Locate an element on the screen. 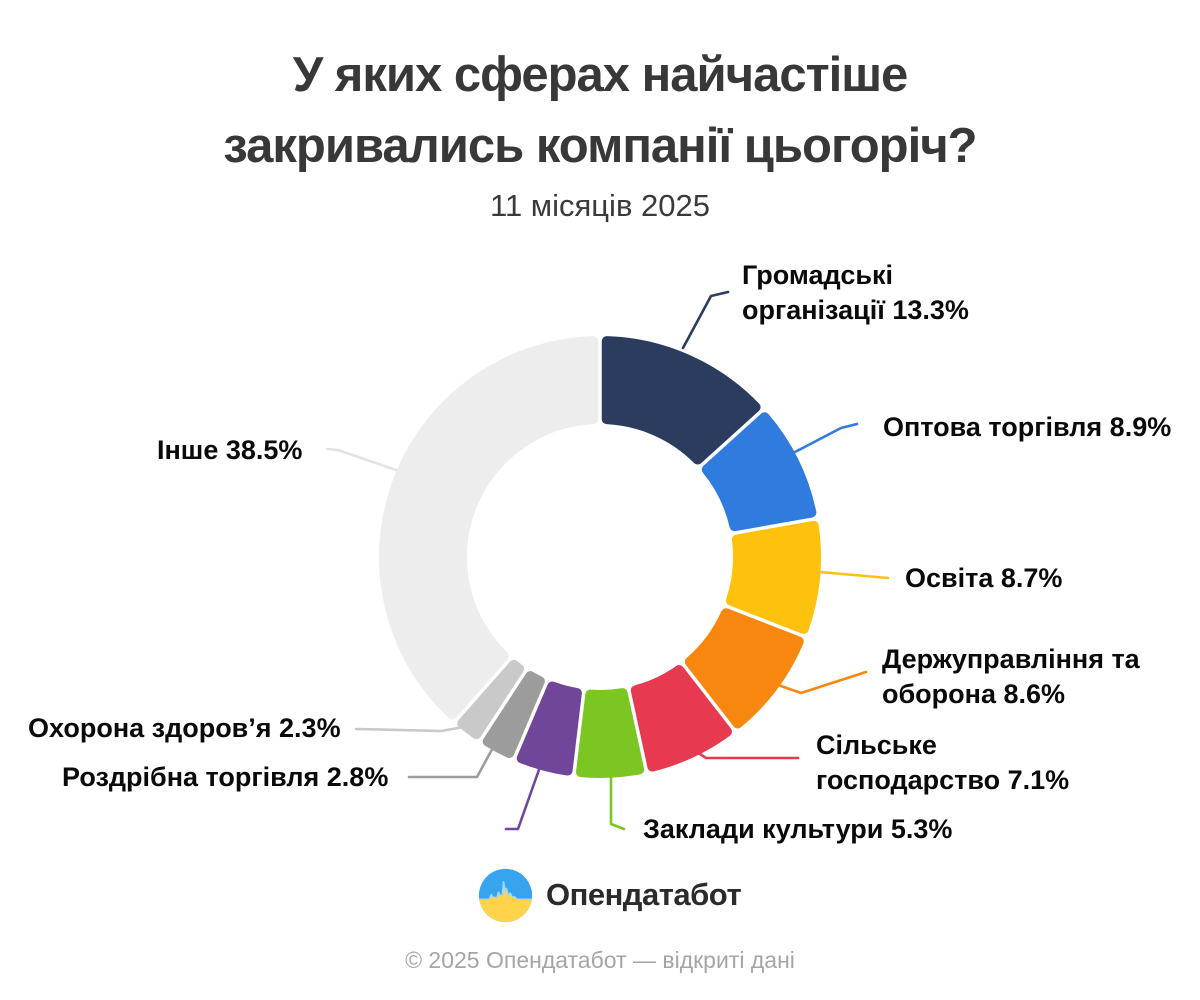 This screenshot has height=1000, width=1200. segment-label-line: Держуправління та is located at coordinates (1011, 659).